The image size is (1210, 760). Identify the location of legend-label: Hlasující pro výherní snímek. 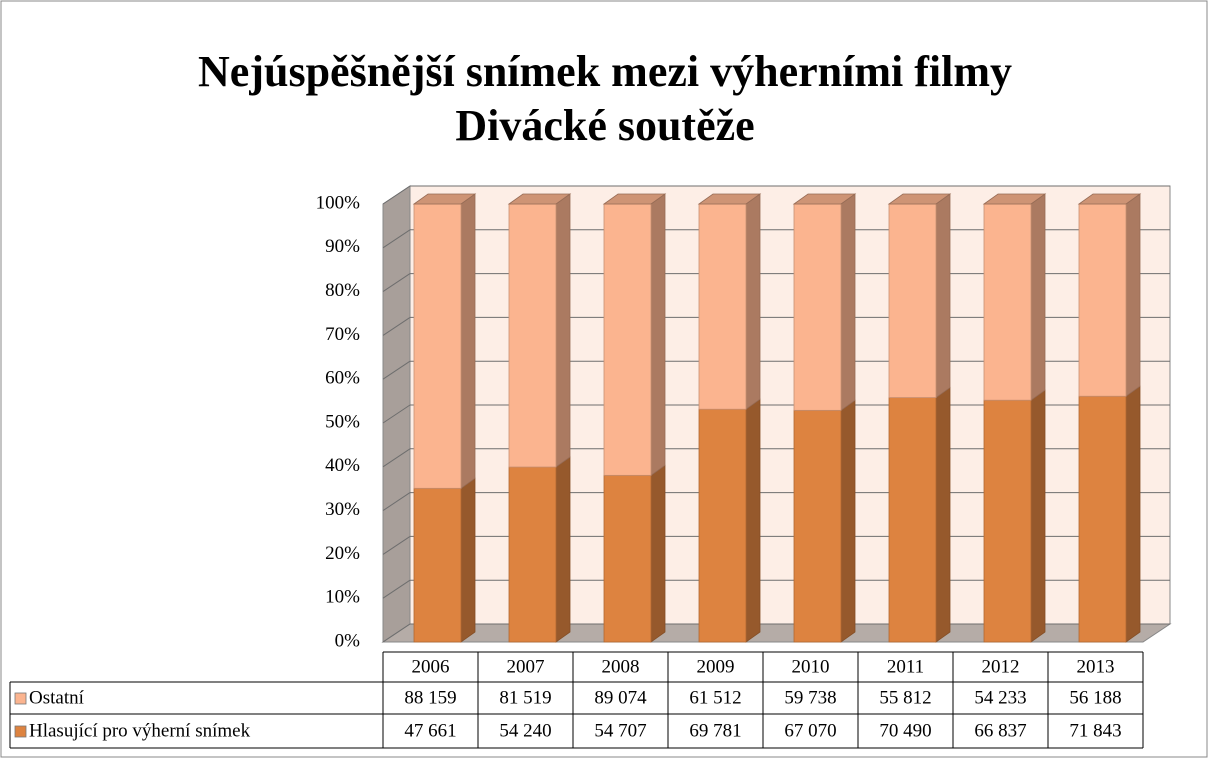
(140, 730).